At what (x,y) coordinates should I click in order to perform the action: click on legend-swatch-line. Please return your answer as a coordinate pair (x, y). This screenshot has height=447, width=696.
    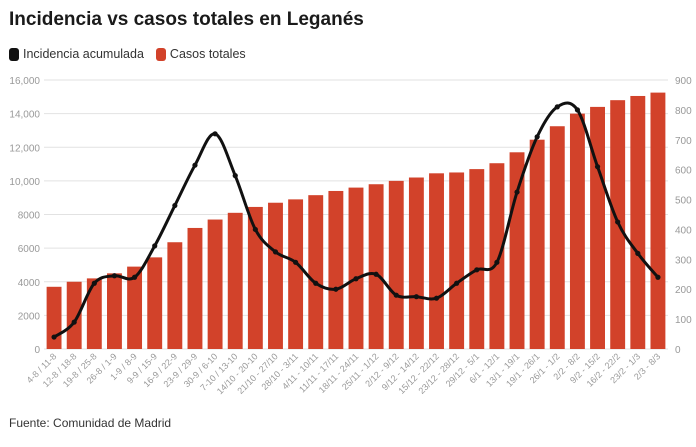
    Looking at the image, I should click on (14, 54).